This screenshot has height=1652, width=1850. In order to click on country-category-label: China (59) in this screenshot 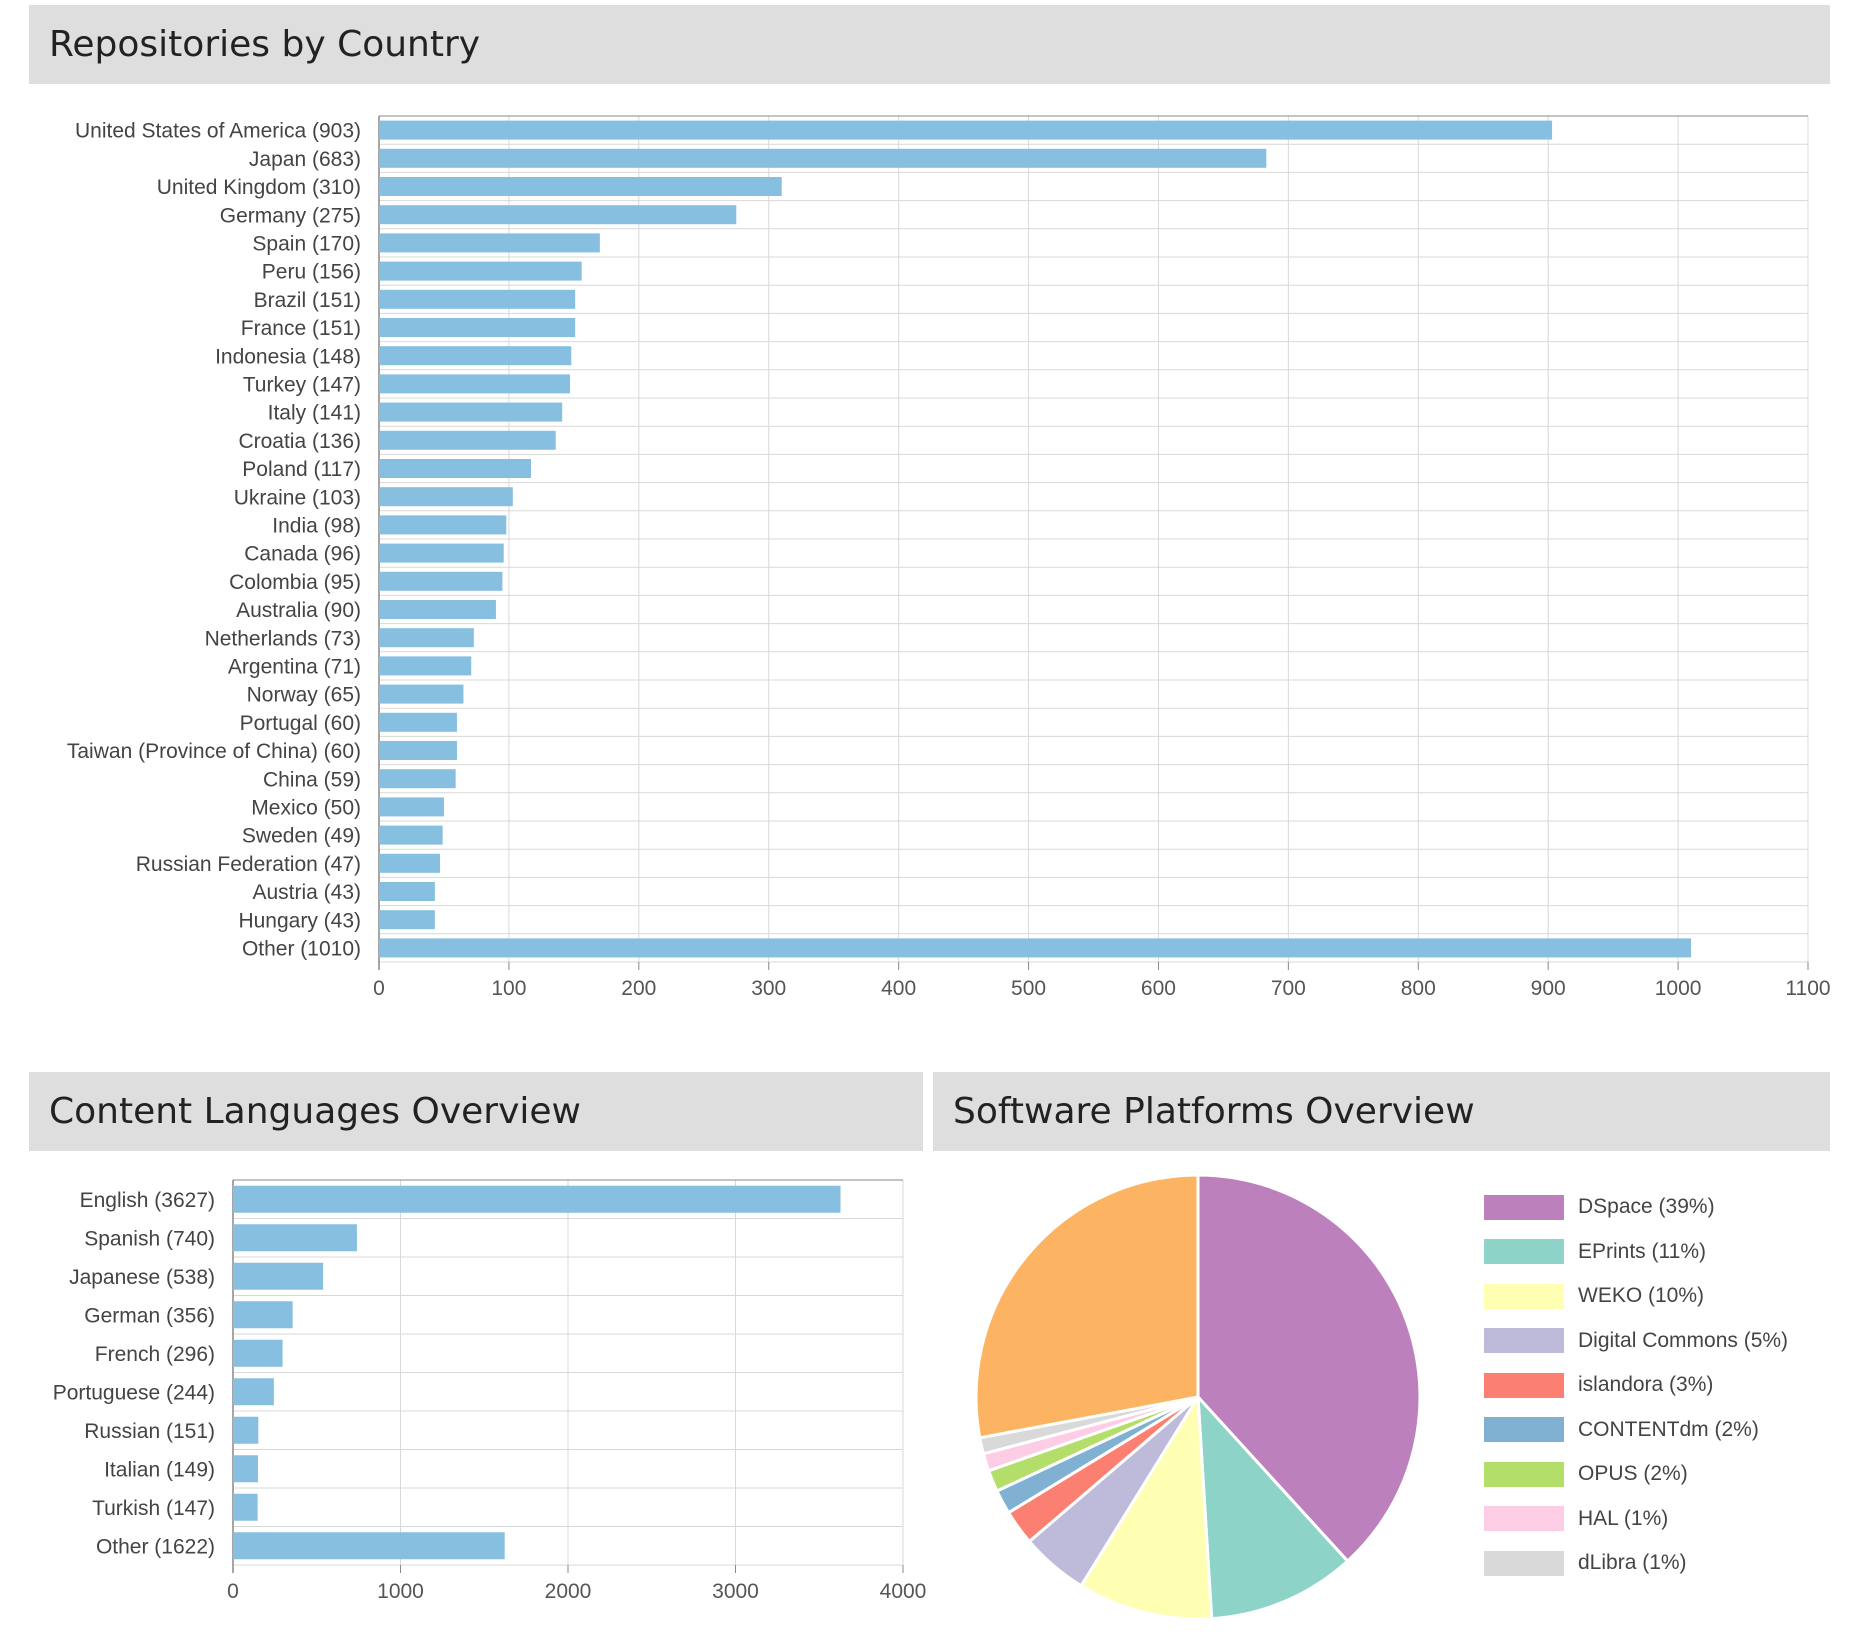, I will do `click(312, 779)`.